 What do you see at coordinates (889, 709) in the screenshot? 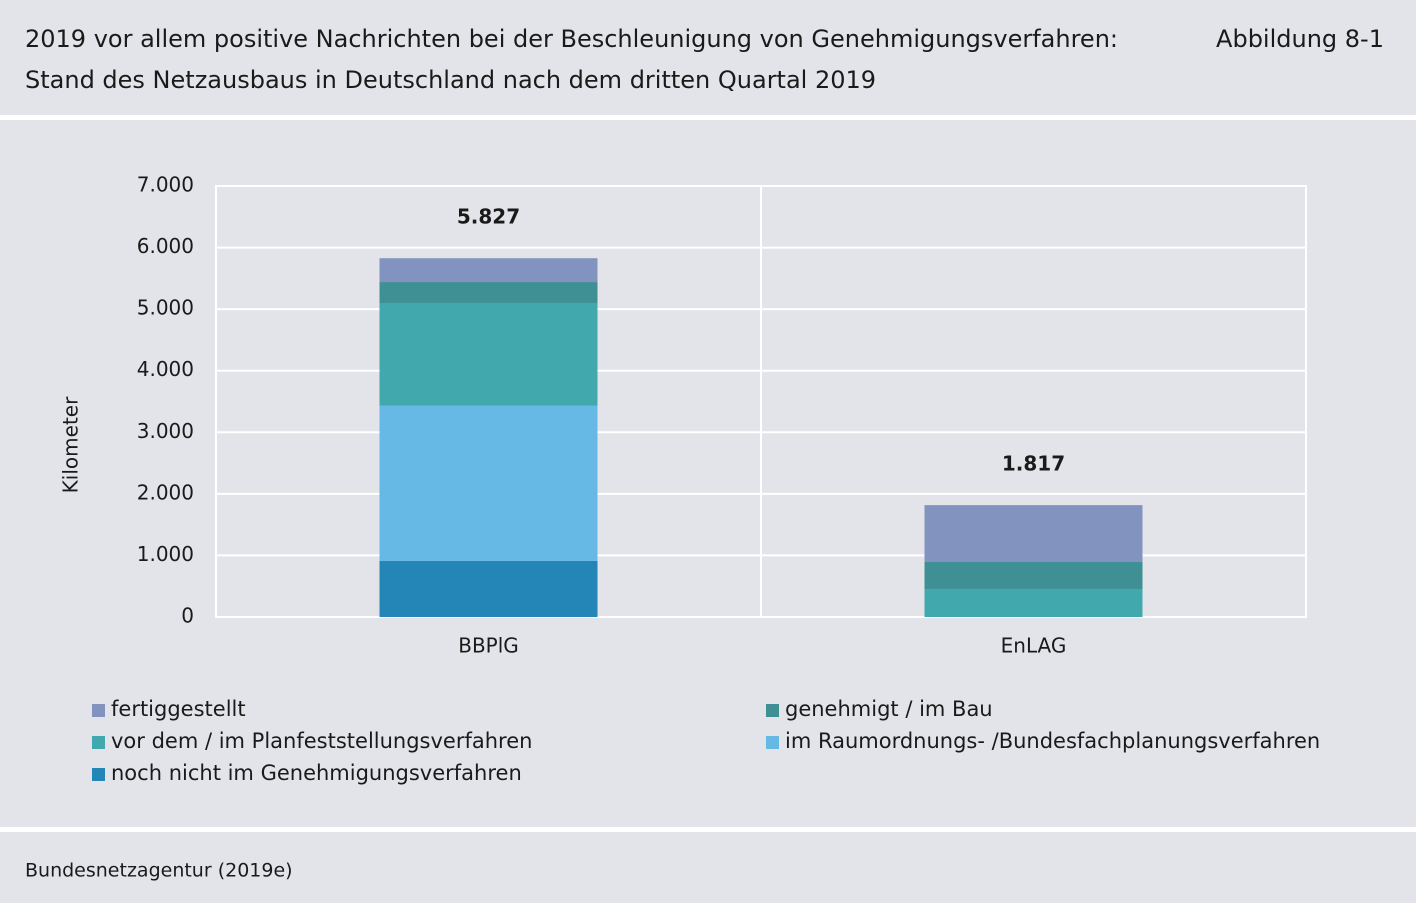
I see `legend-label: genehmigt / im Bau` at bounding box center [889, 709].